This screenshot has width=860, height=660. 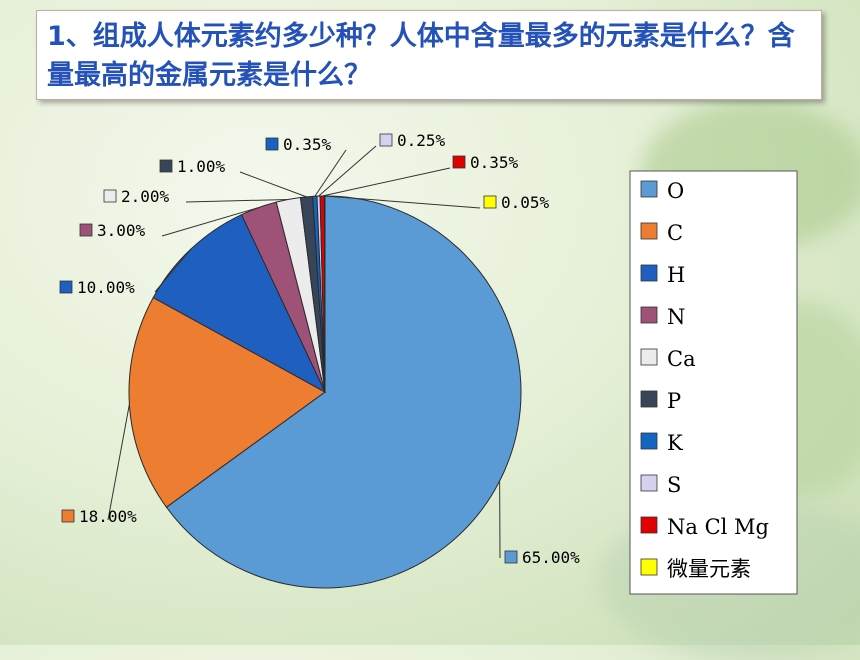 I want to click on legend-label-2: H, so click(x=676, y=275).